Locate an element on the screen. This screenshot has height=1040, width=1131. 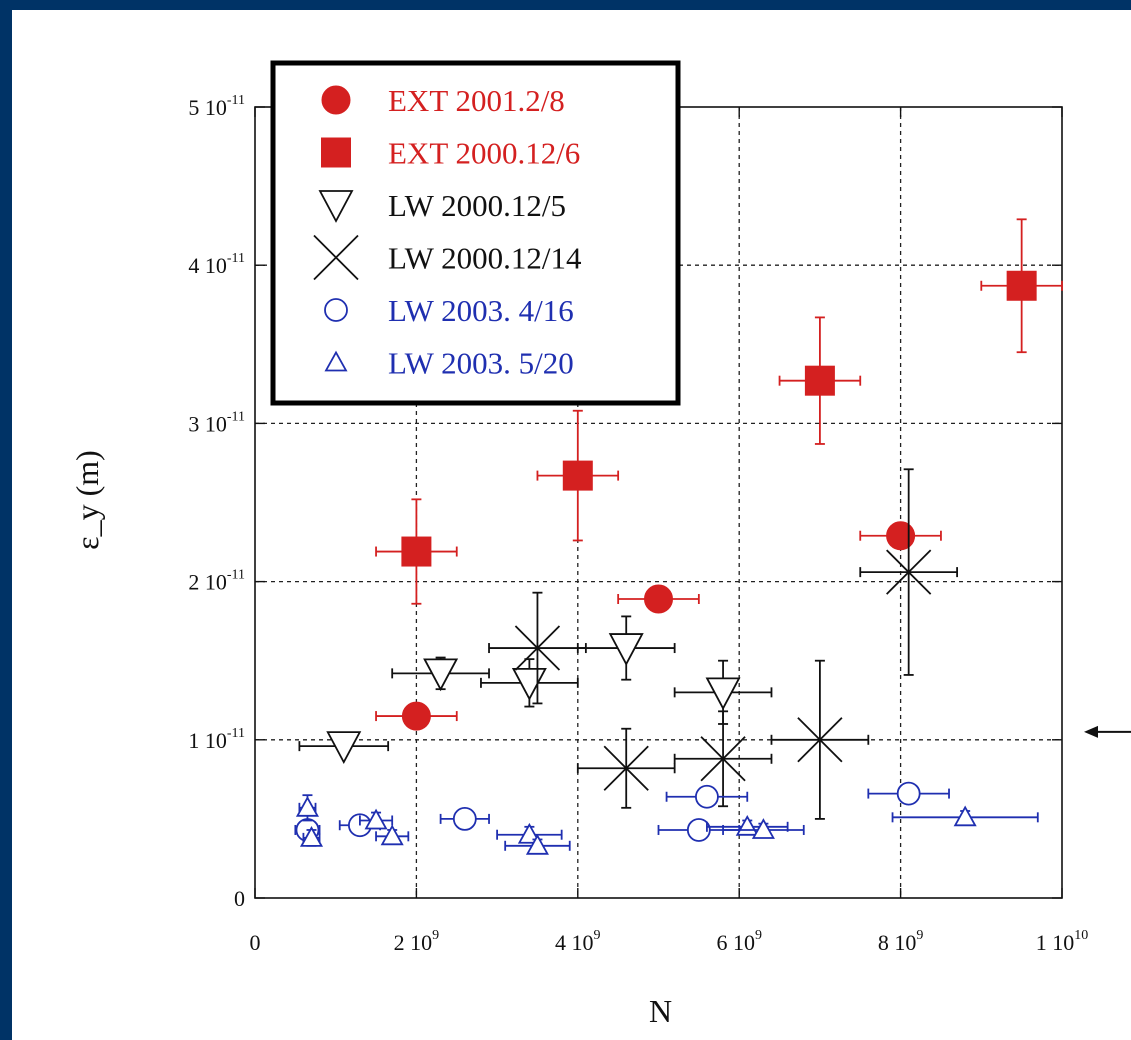
legend-label-0: EXT 2001.2/8 is located at coordinates (476, 100).